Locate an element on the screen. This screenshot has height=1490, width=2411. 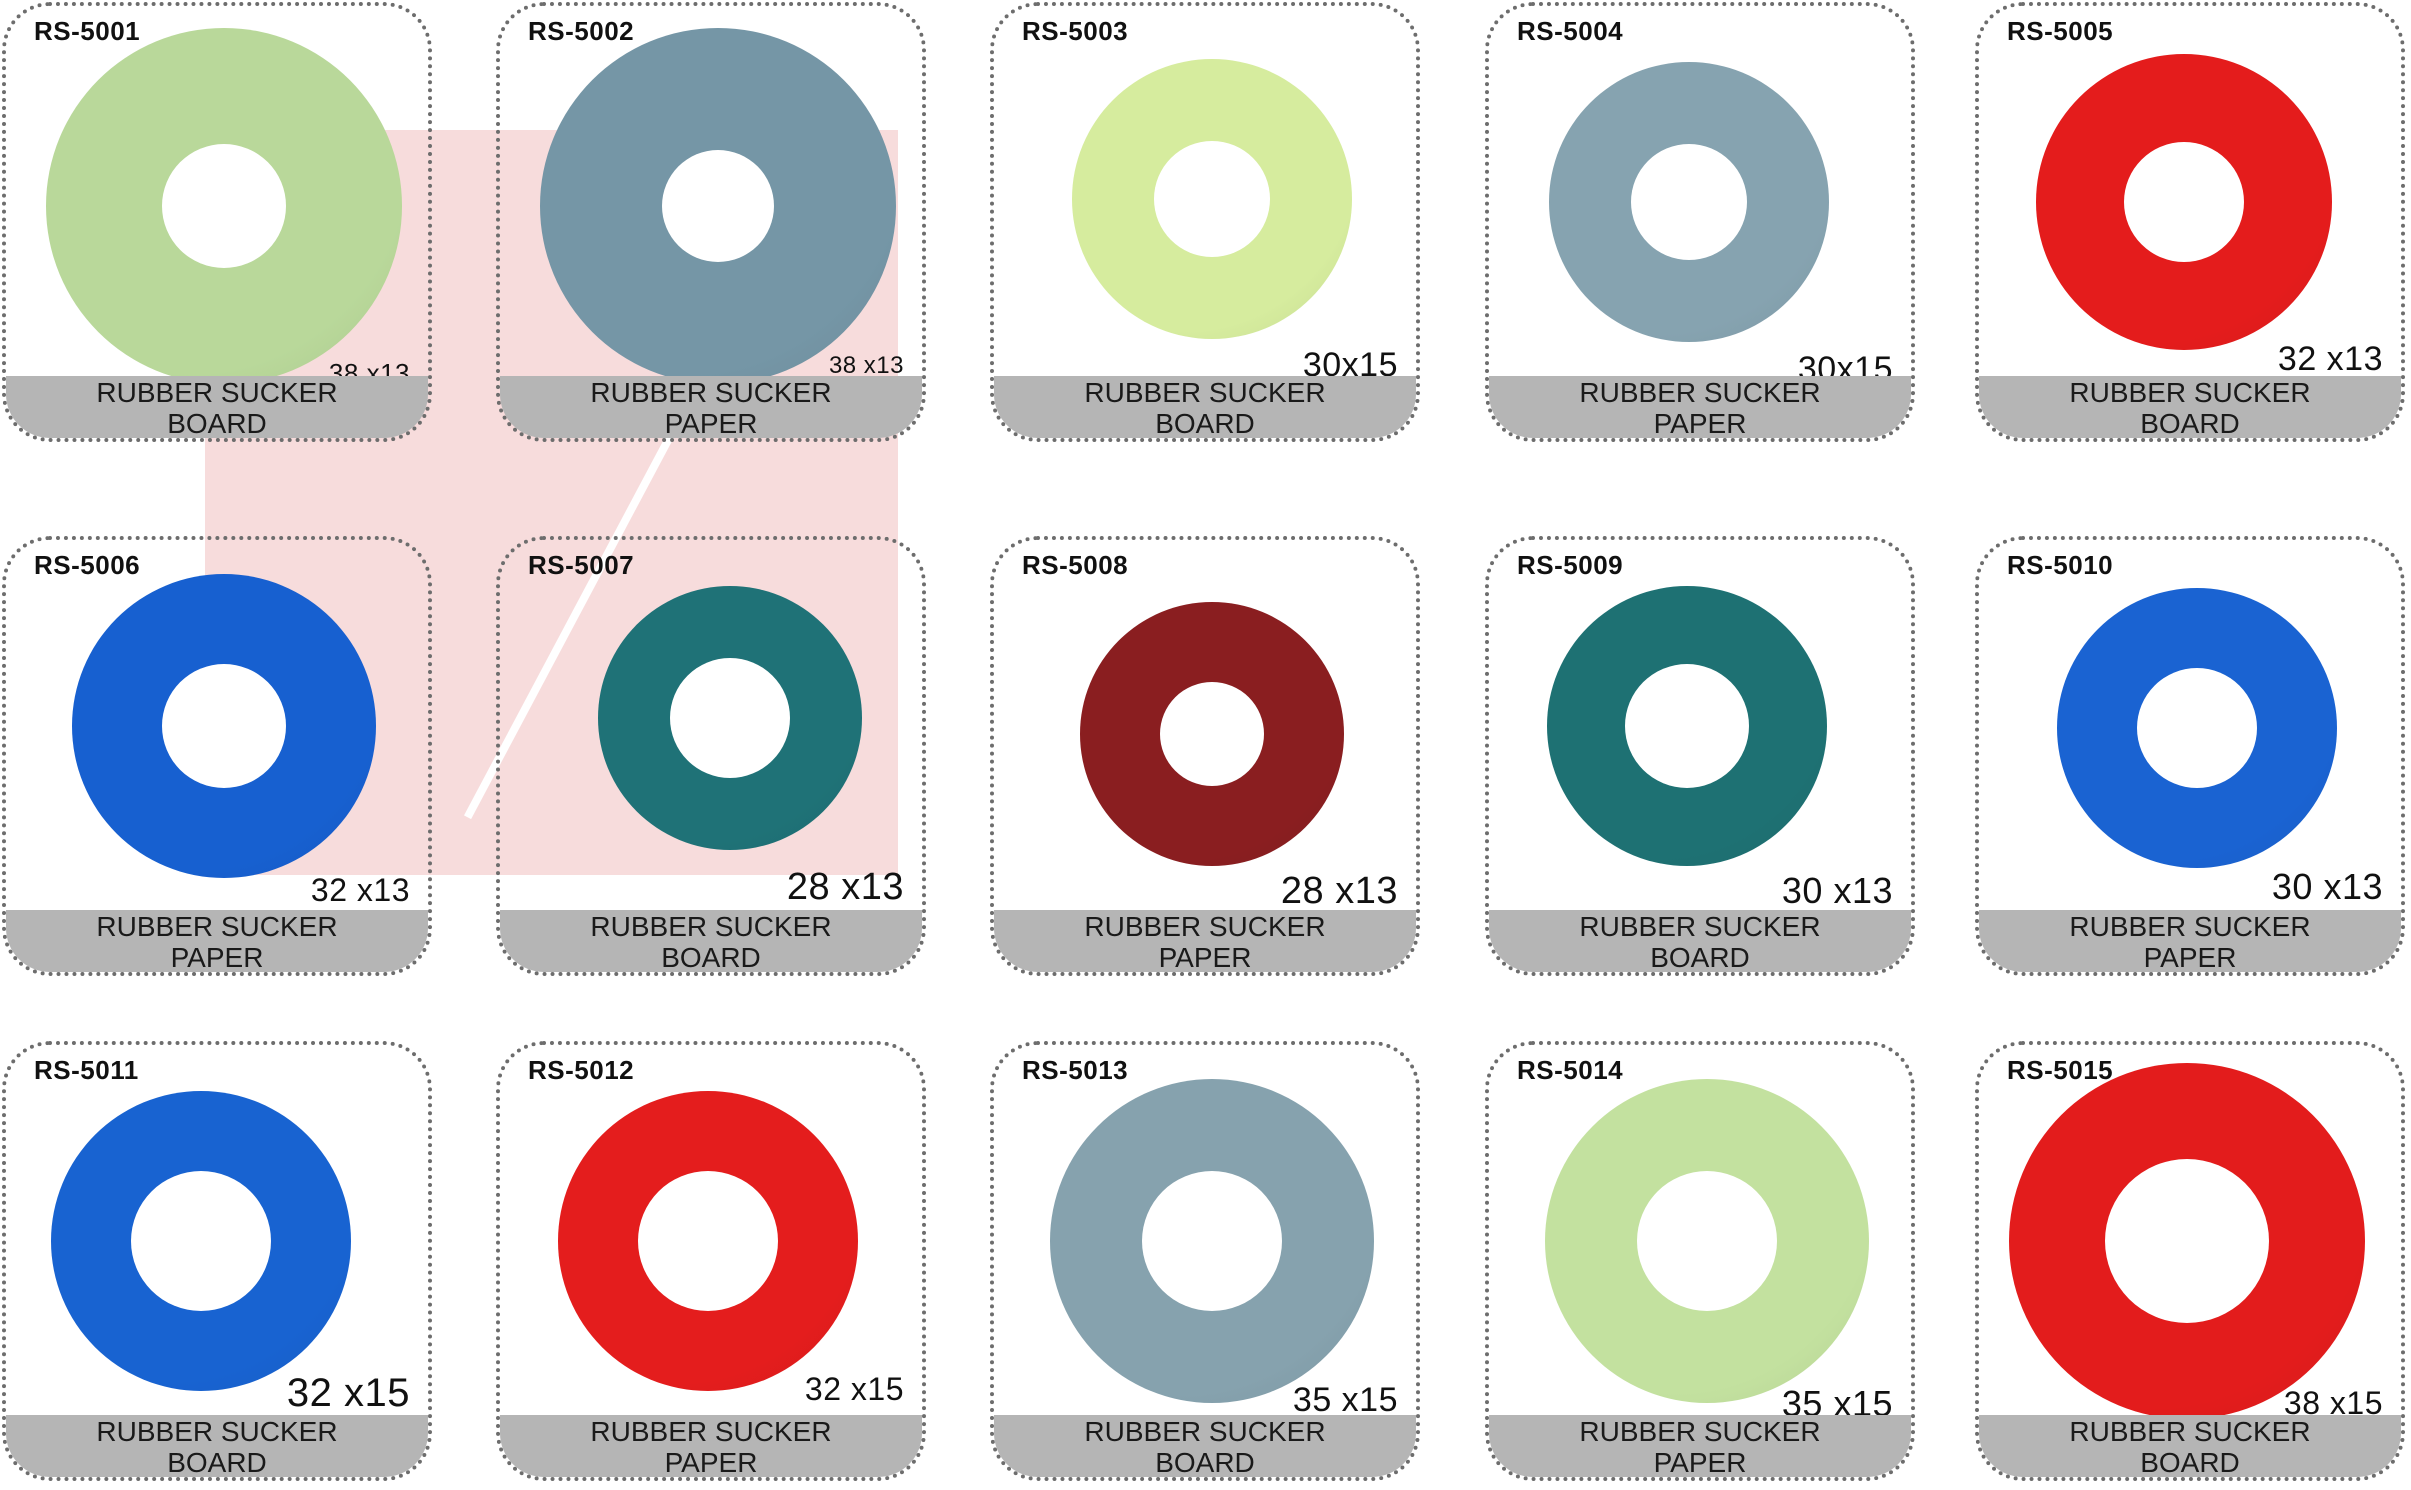
product-code: RS-5005 is located at coordinates (2060, 31).